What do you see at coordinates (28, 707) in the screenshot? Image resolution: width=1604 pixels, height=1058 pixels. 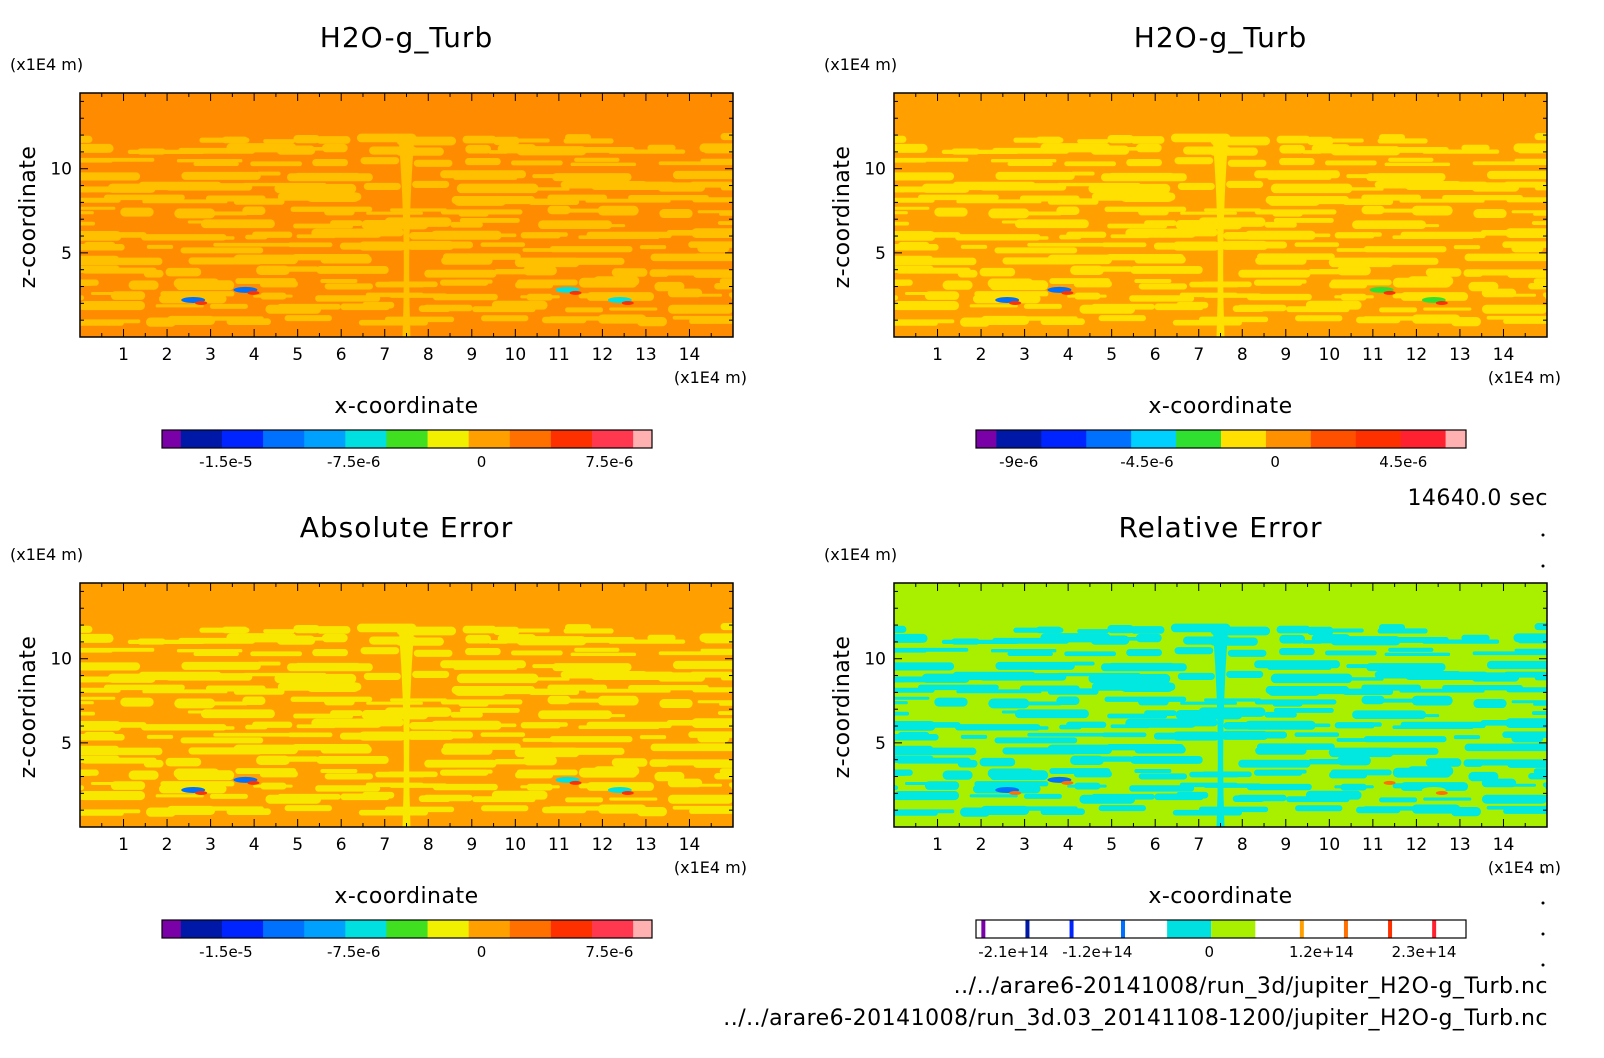 I see `y-axis-label: z-coordinate` at bounding box center [28, 707].